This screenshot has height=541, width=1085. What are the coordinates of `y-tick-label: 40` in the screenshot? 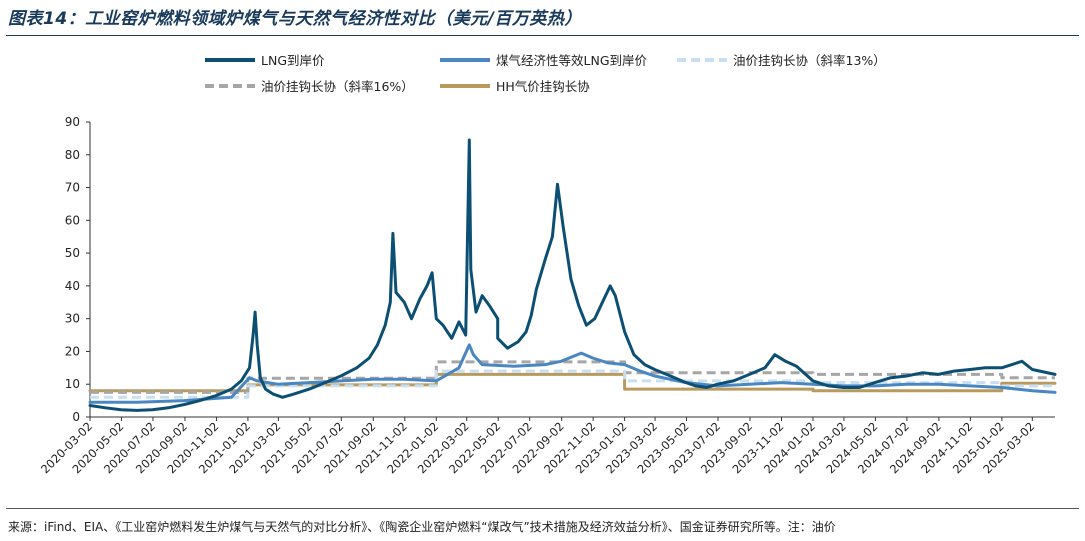 It's located at (72, 286).